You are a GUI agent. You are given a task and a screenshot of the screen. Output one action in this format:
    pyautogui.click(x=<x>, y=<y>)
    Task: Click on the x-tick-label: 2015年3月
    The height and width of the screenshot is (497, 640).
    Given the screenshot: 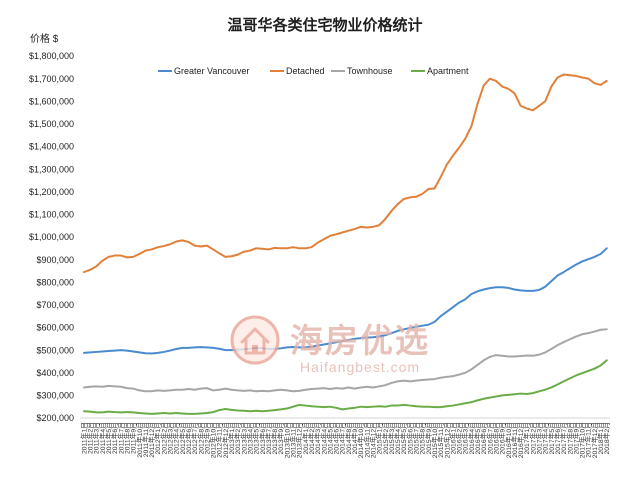 What is the action you would take?
    pyautogui.click(x=391, y=438)
    